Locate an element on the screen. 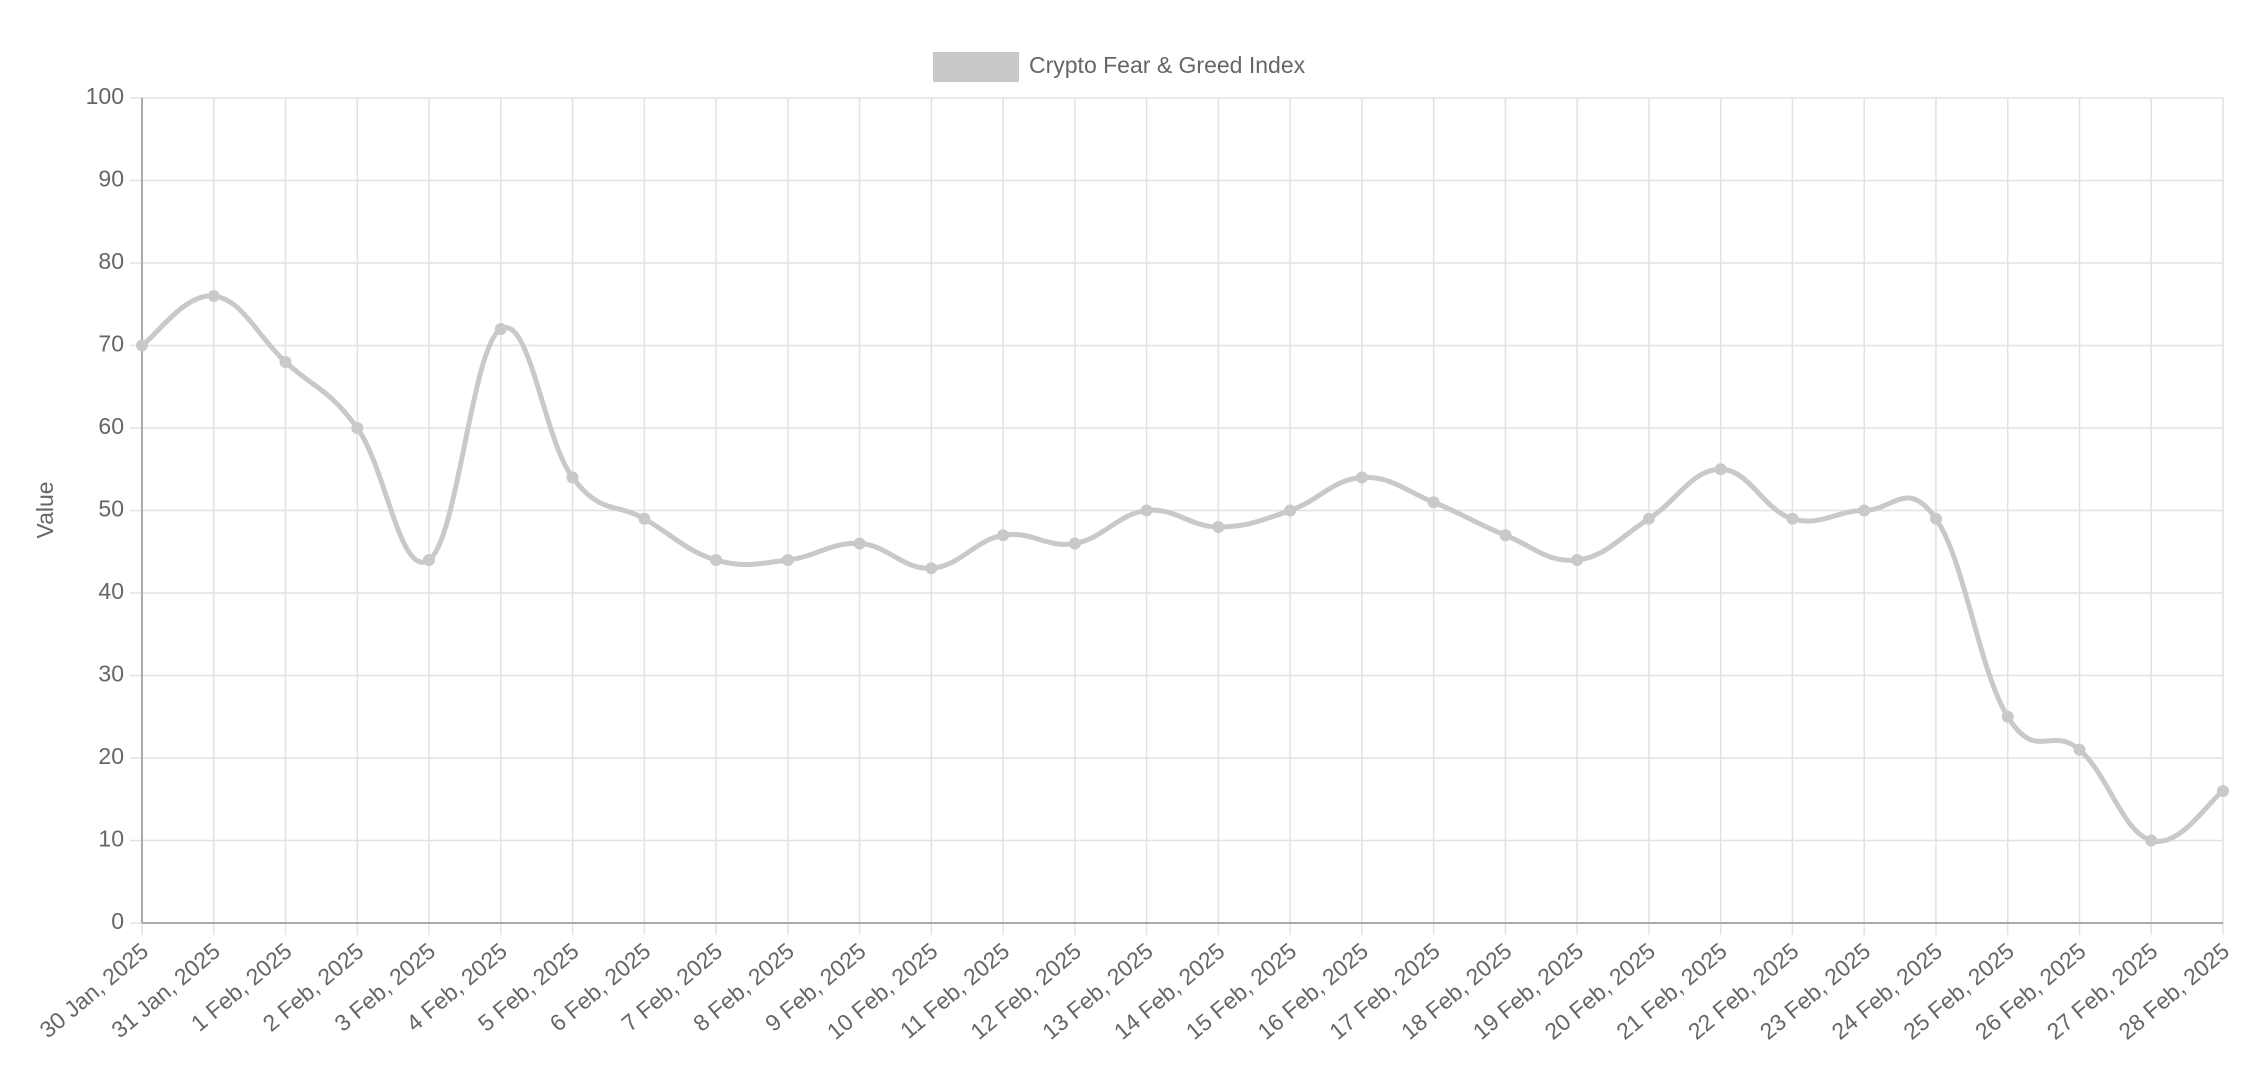 This screenshot has width=2252, height=1068. y-tick-label: 10 is located at coordinates (111, 839).